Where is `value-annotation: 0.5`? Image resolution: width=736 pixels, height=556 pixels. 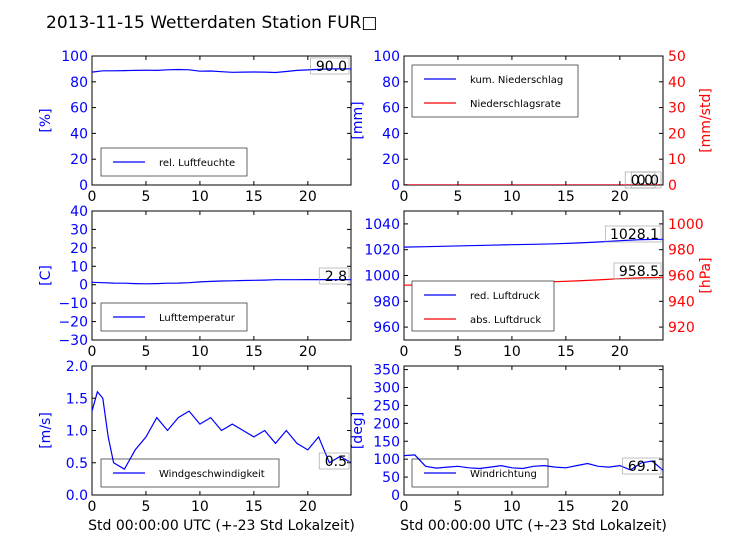
value-annotation: 0.5 is located at coordinates (336, 462).